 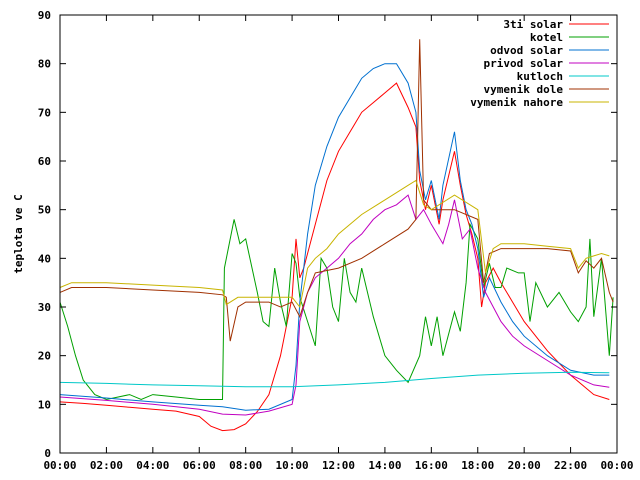 What do you see at coordinates (47, 453) in the screenshot?
I see `y-tick-label: 0` at bounding box center [47, 453].